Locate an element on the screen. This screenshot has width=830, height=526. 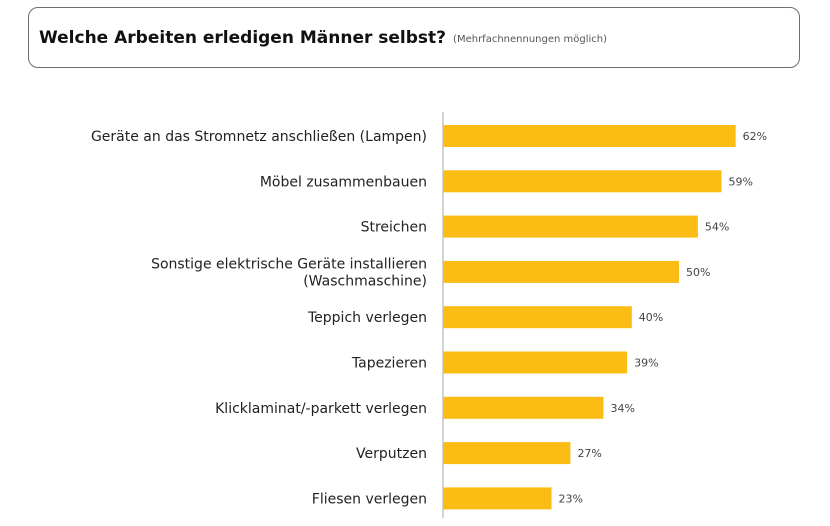
value-label: 23% is located at coordinates (571, 498).